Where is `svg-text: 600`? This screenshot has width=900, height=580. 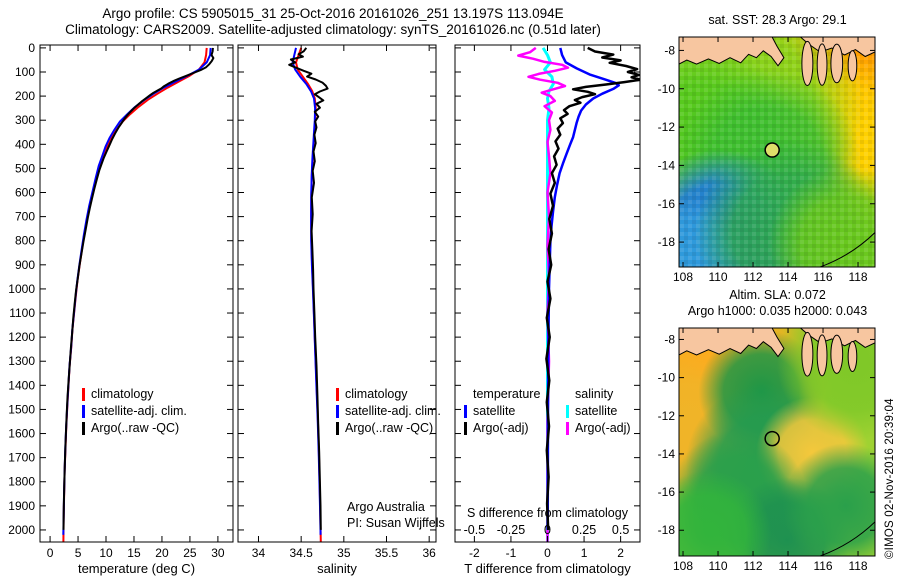
svg-text: 600 is located at coordinates (25, 193).